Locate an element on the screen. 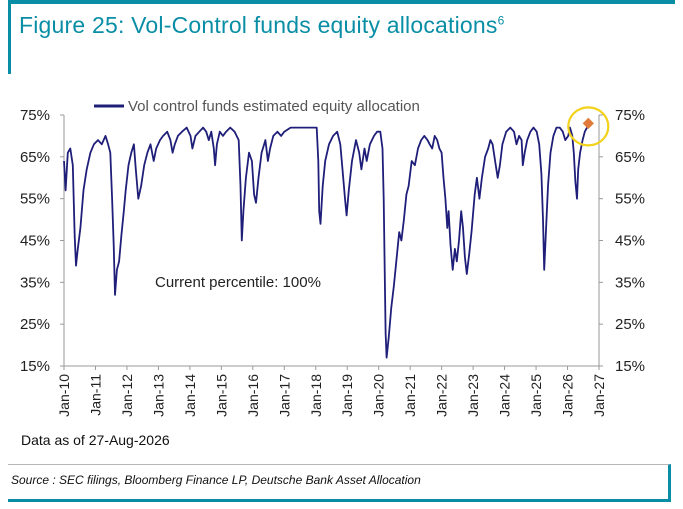  x-tick-label: Jan-16 is located at coordinates (253, 395).